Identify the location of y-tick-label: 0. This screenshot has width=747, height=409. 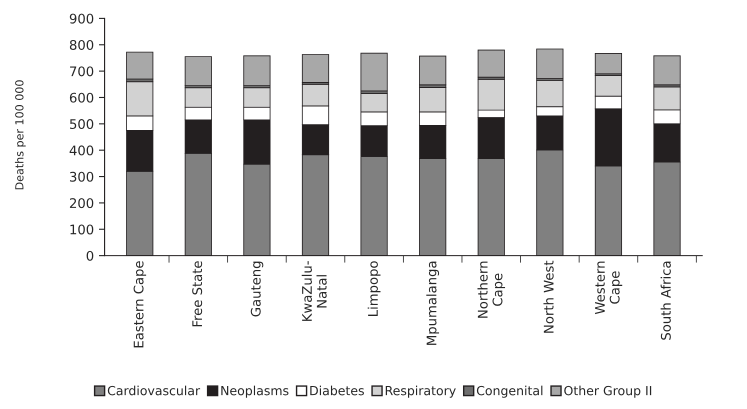
(90, 255).